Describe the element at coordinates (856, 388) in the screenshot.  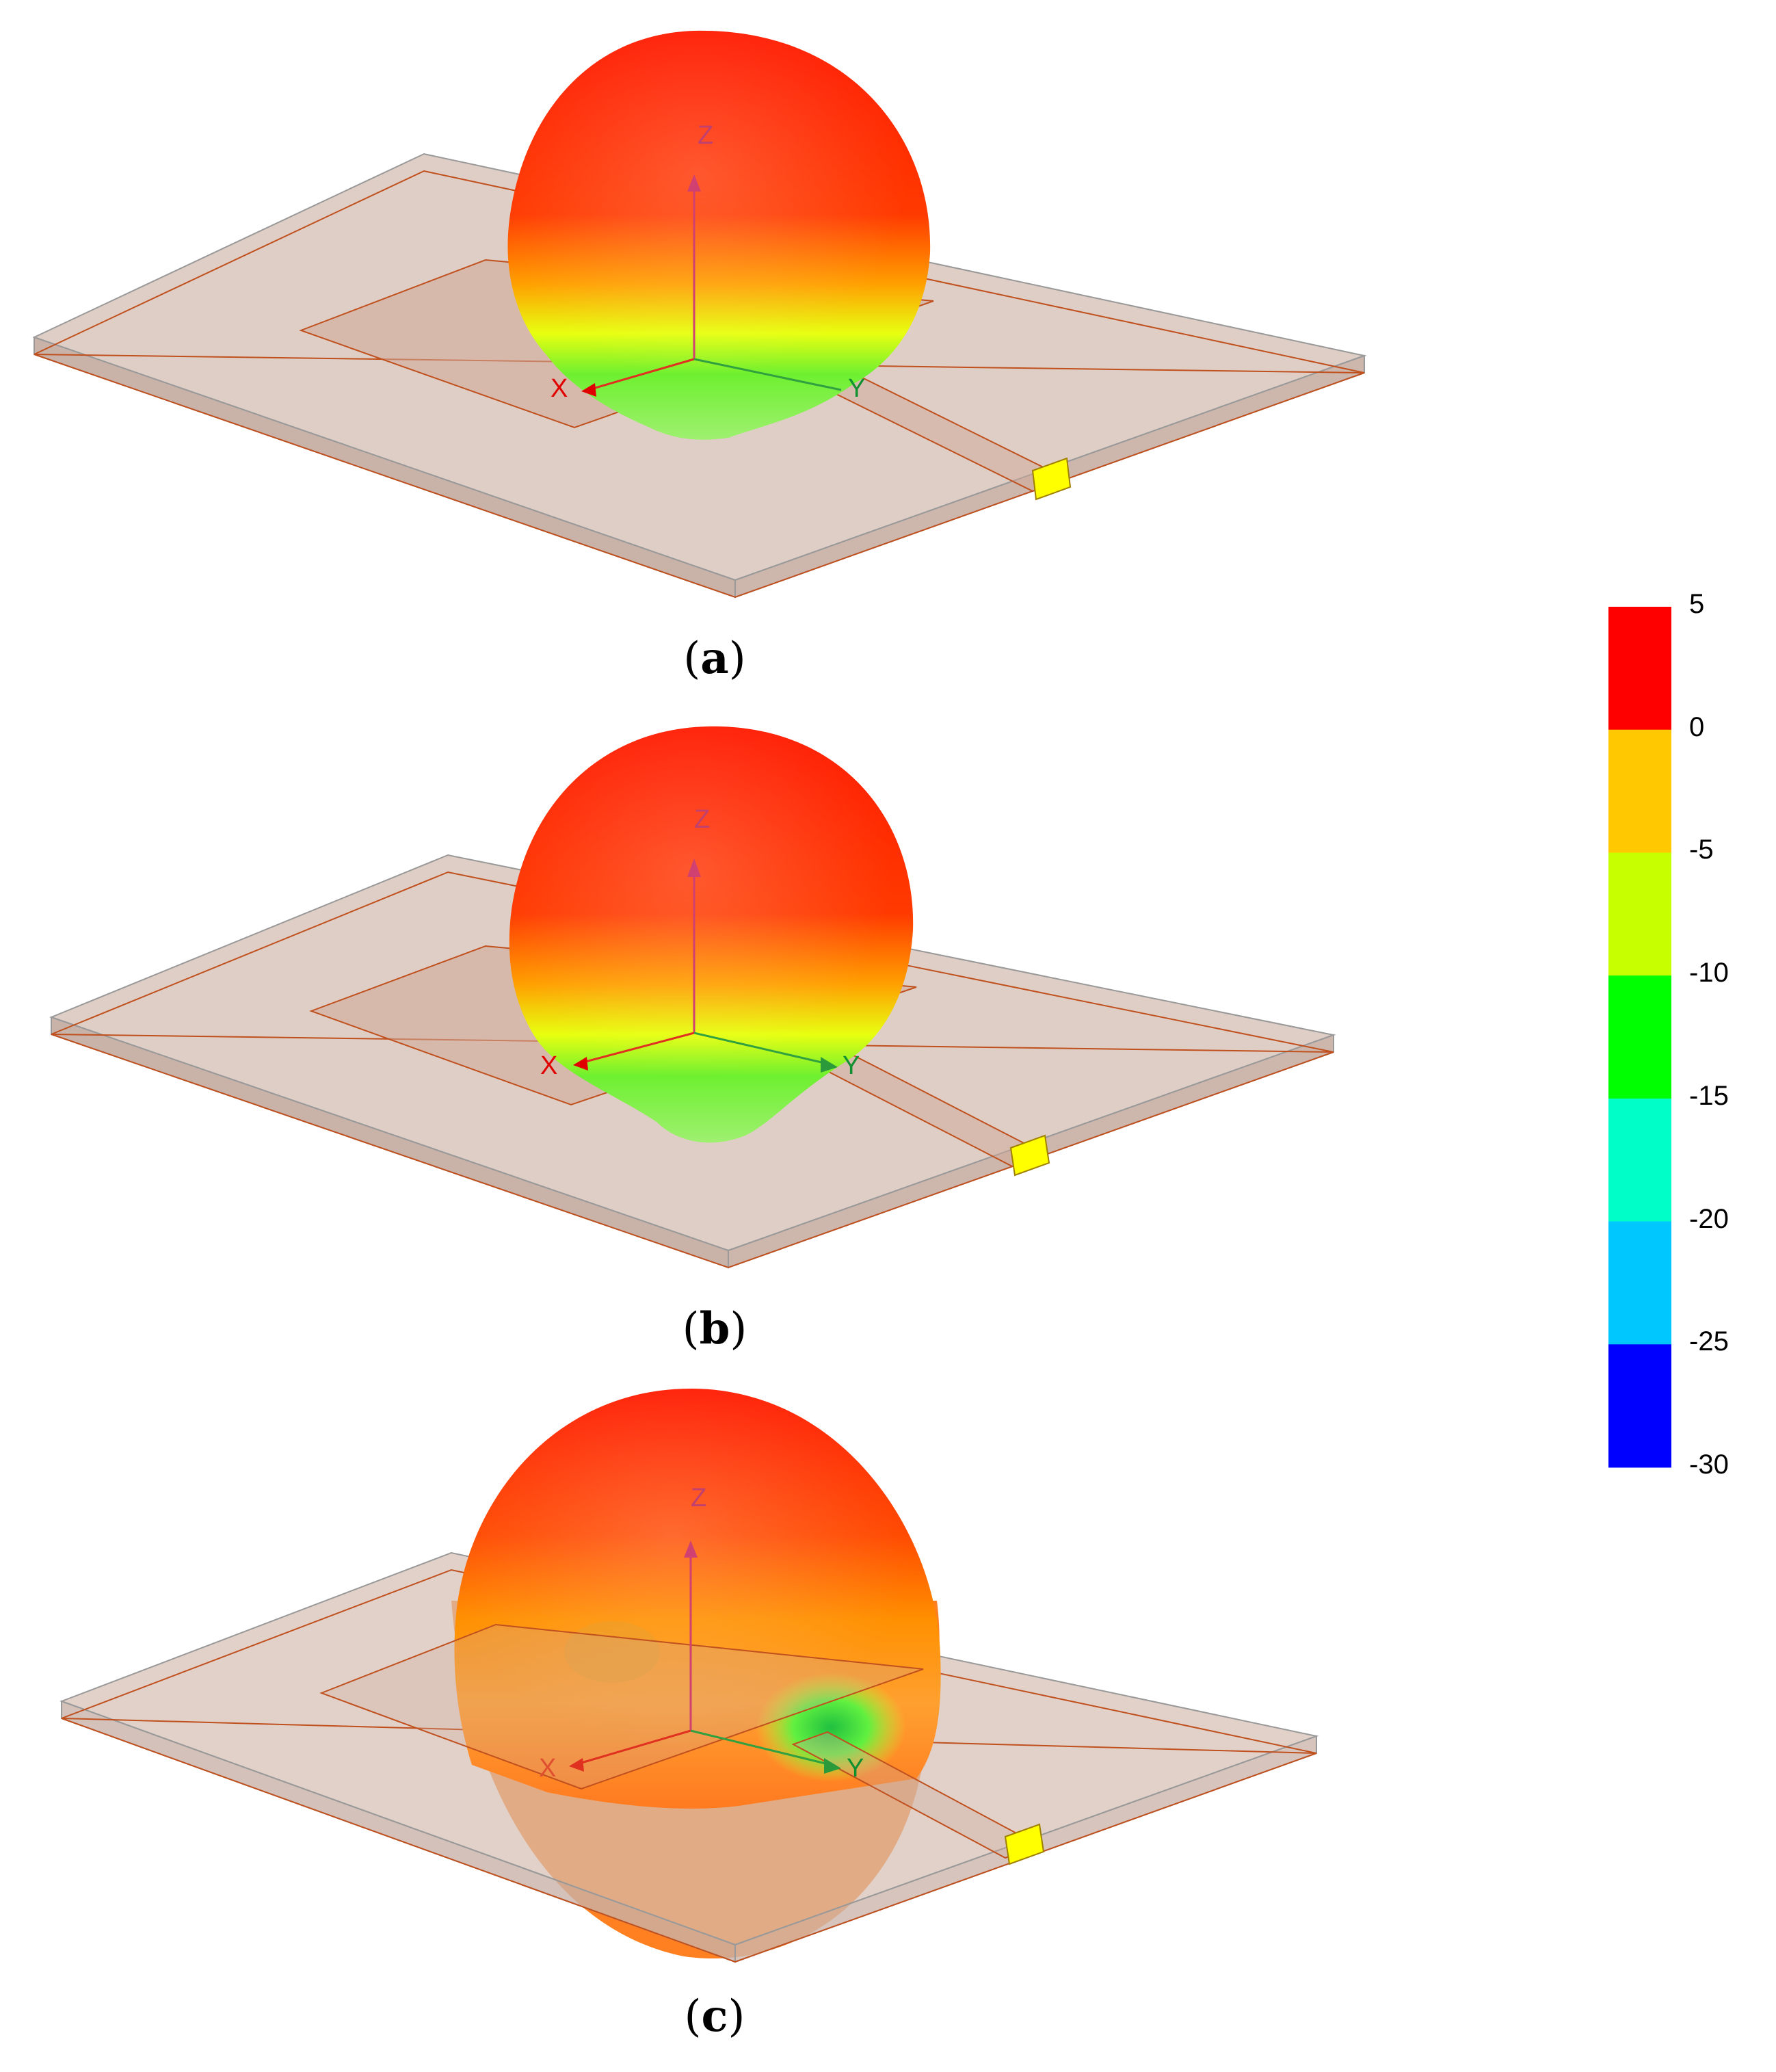
I see `axis-label-y-a: Y` at that location.